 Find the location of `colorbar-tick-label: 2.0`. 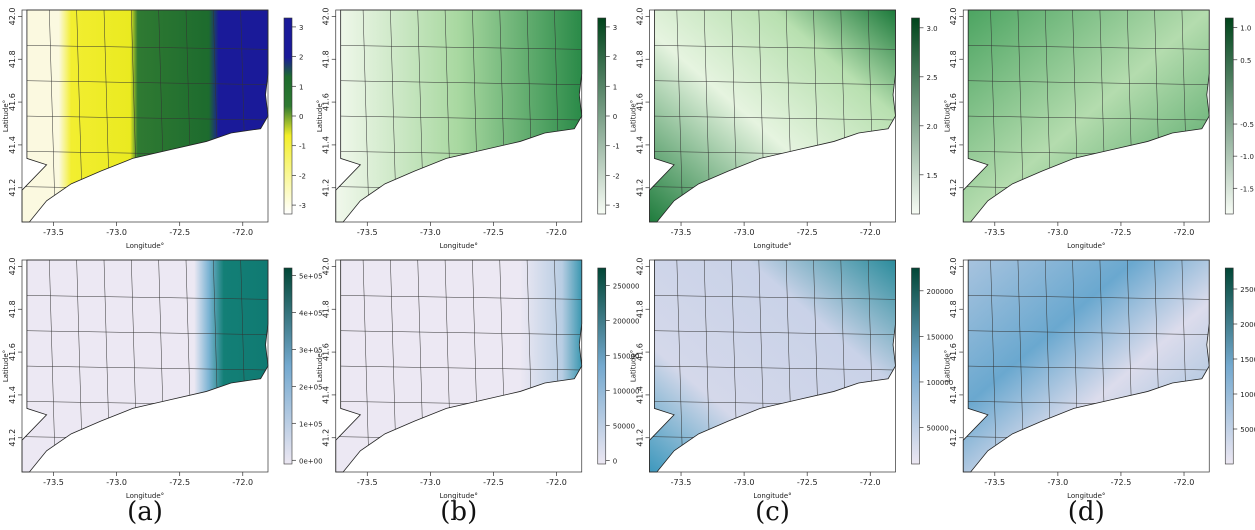

colorbar-tick-label: 2.0 is located at coordinates (932, 127).